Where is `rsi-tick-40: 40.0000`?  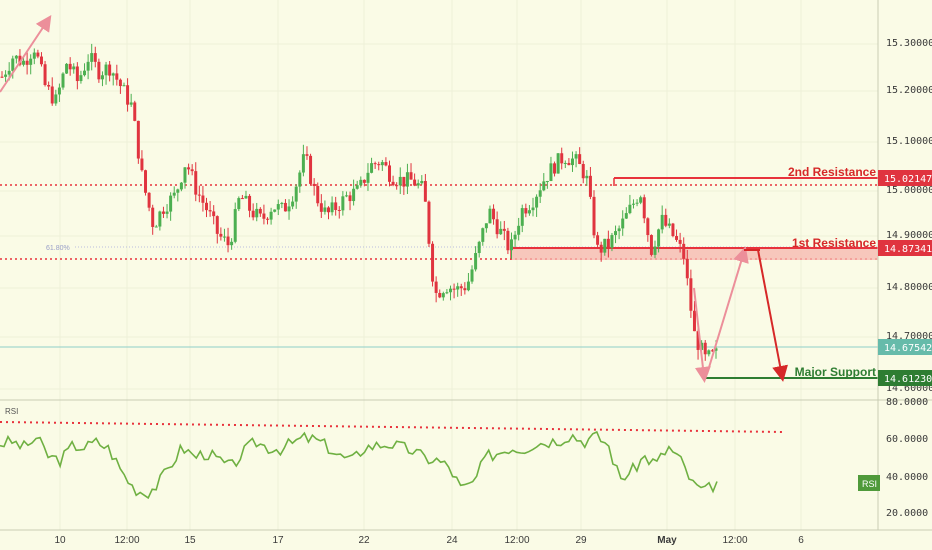 rsi-tick-40: 40.0000 is located at coordinates (907, 477).